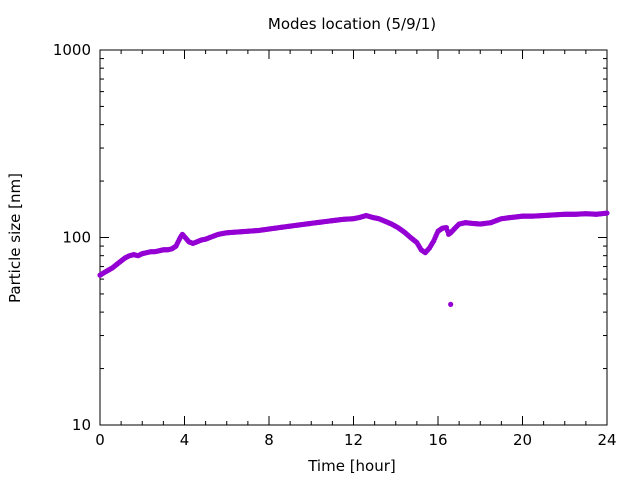  Describe the element at coordinates (15, 238) in the screenshot. I see `y-axis-label: Particle size [nm]` at that location.